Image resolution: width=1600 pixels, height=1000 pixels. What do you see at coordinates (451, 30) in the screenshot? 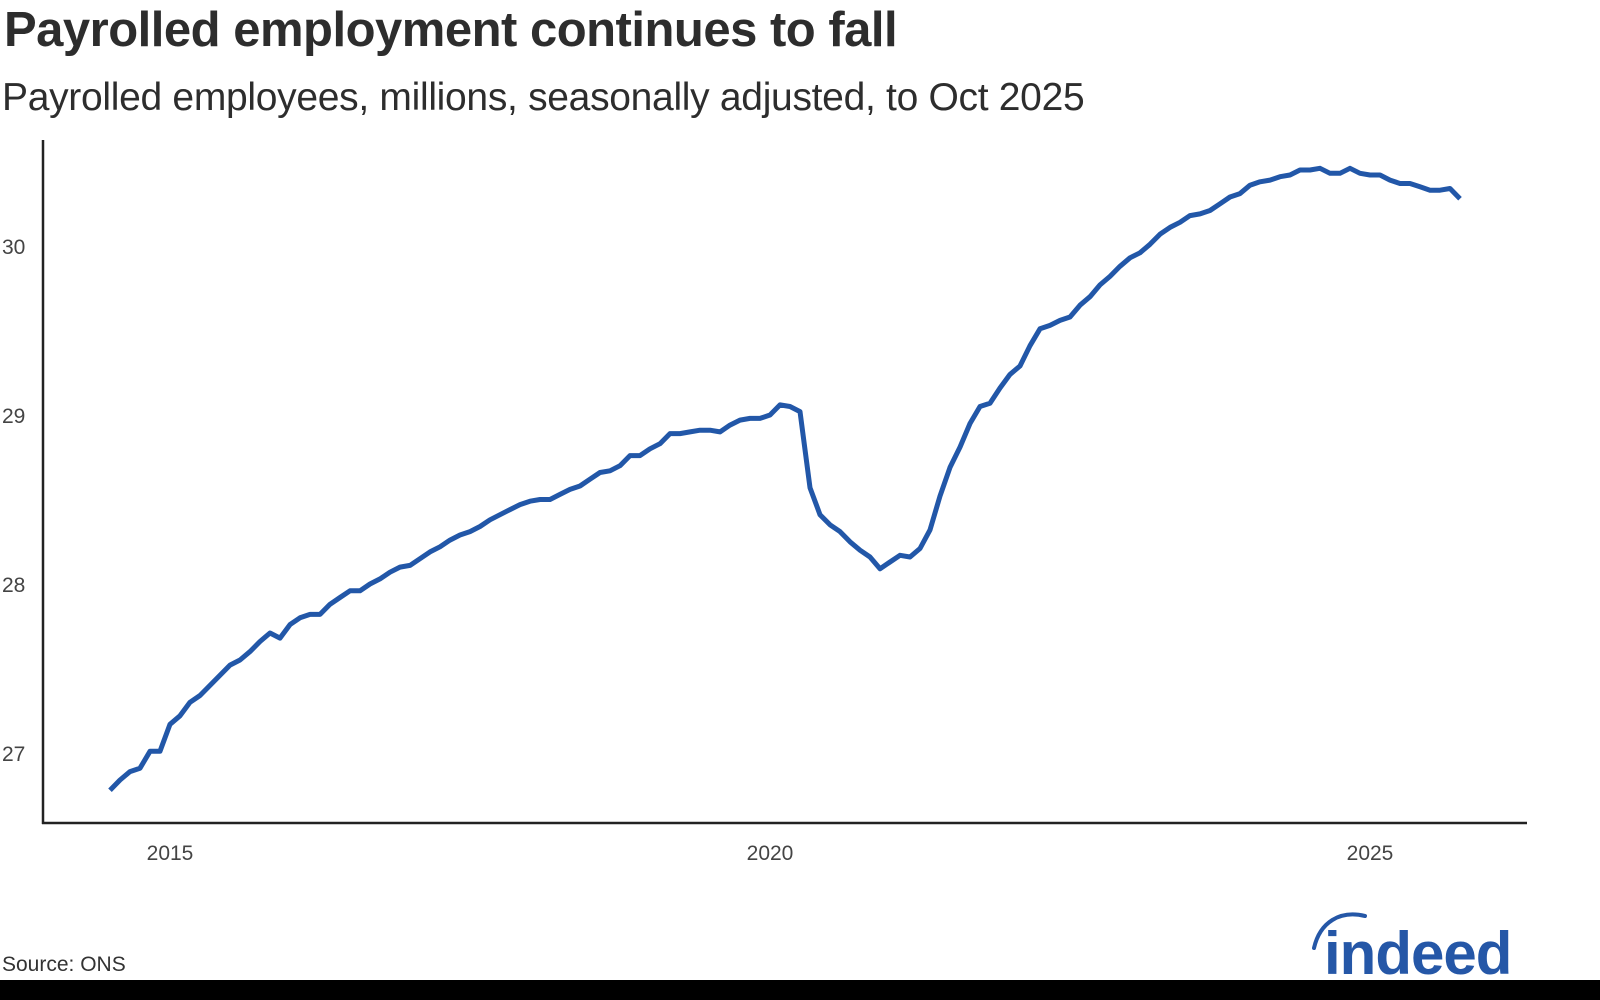
I see `chart-title: Payrolled employment continues to fall` at bounding box center [451, 30].